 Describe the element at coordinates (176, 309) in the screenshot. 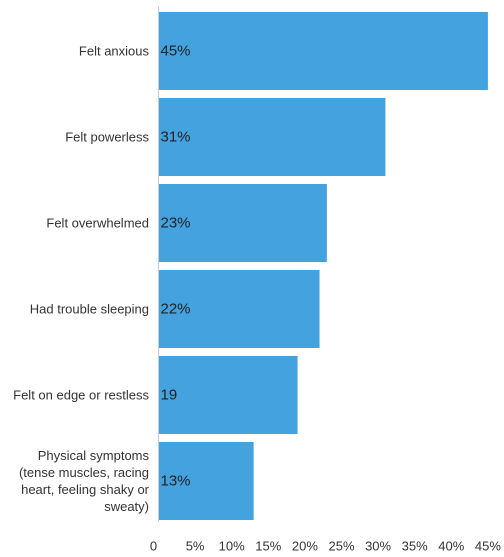

I see `bar-value-label: 22%` at that location.